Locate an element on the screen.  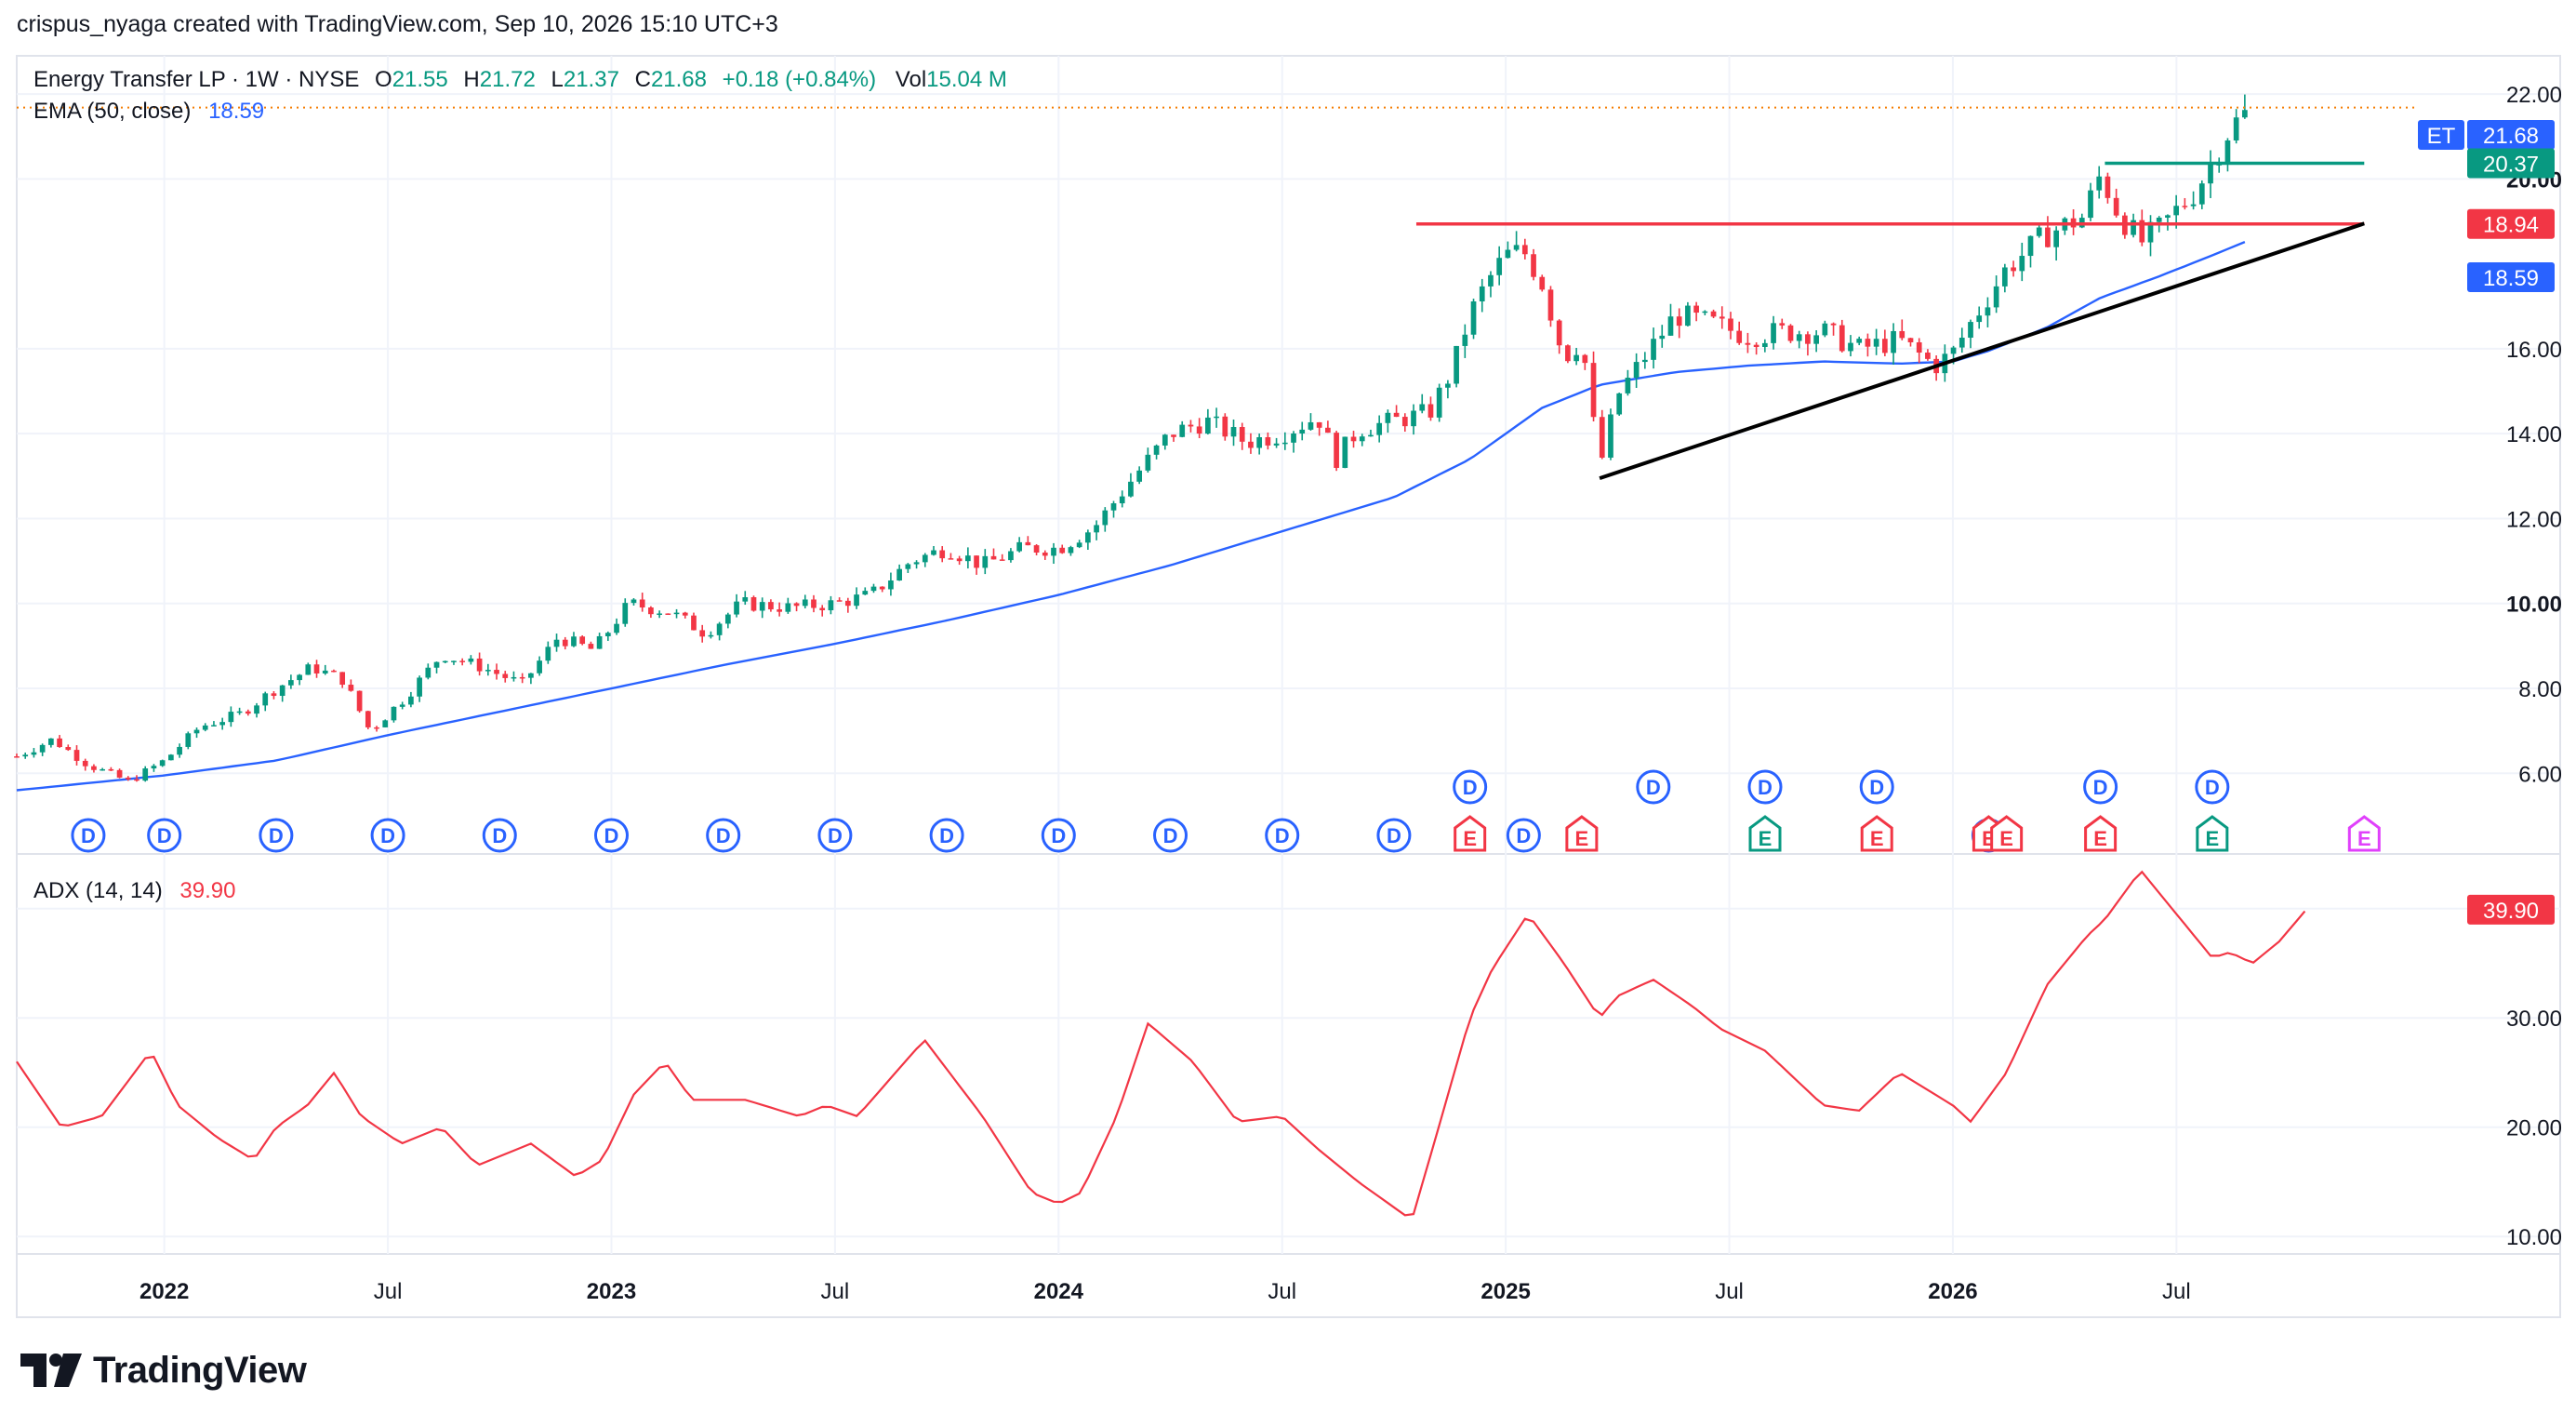
close-value: 21.68 is located at coordinates (679, 79).